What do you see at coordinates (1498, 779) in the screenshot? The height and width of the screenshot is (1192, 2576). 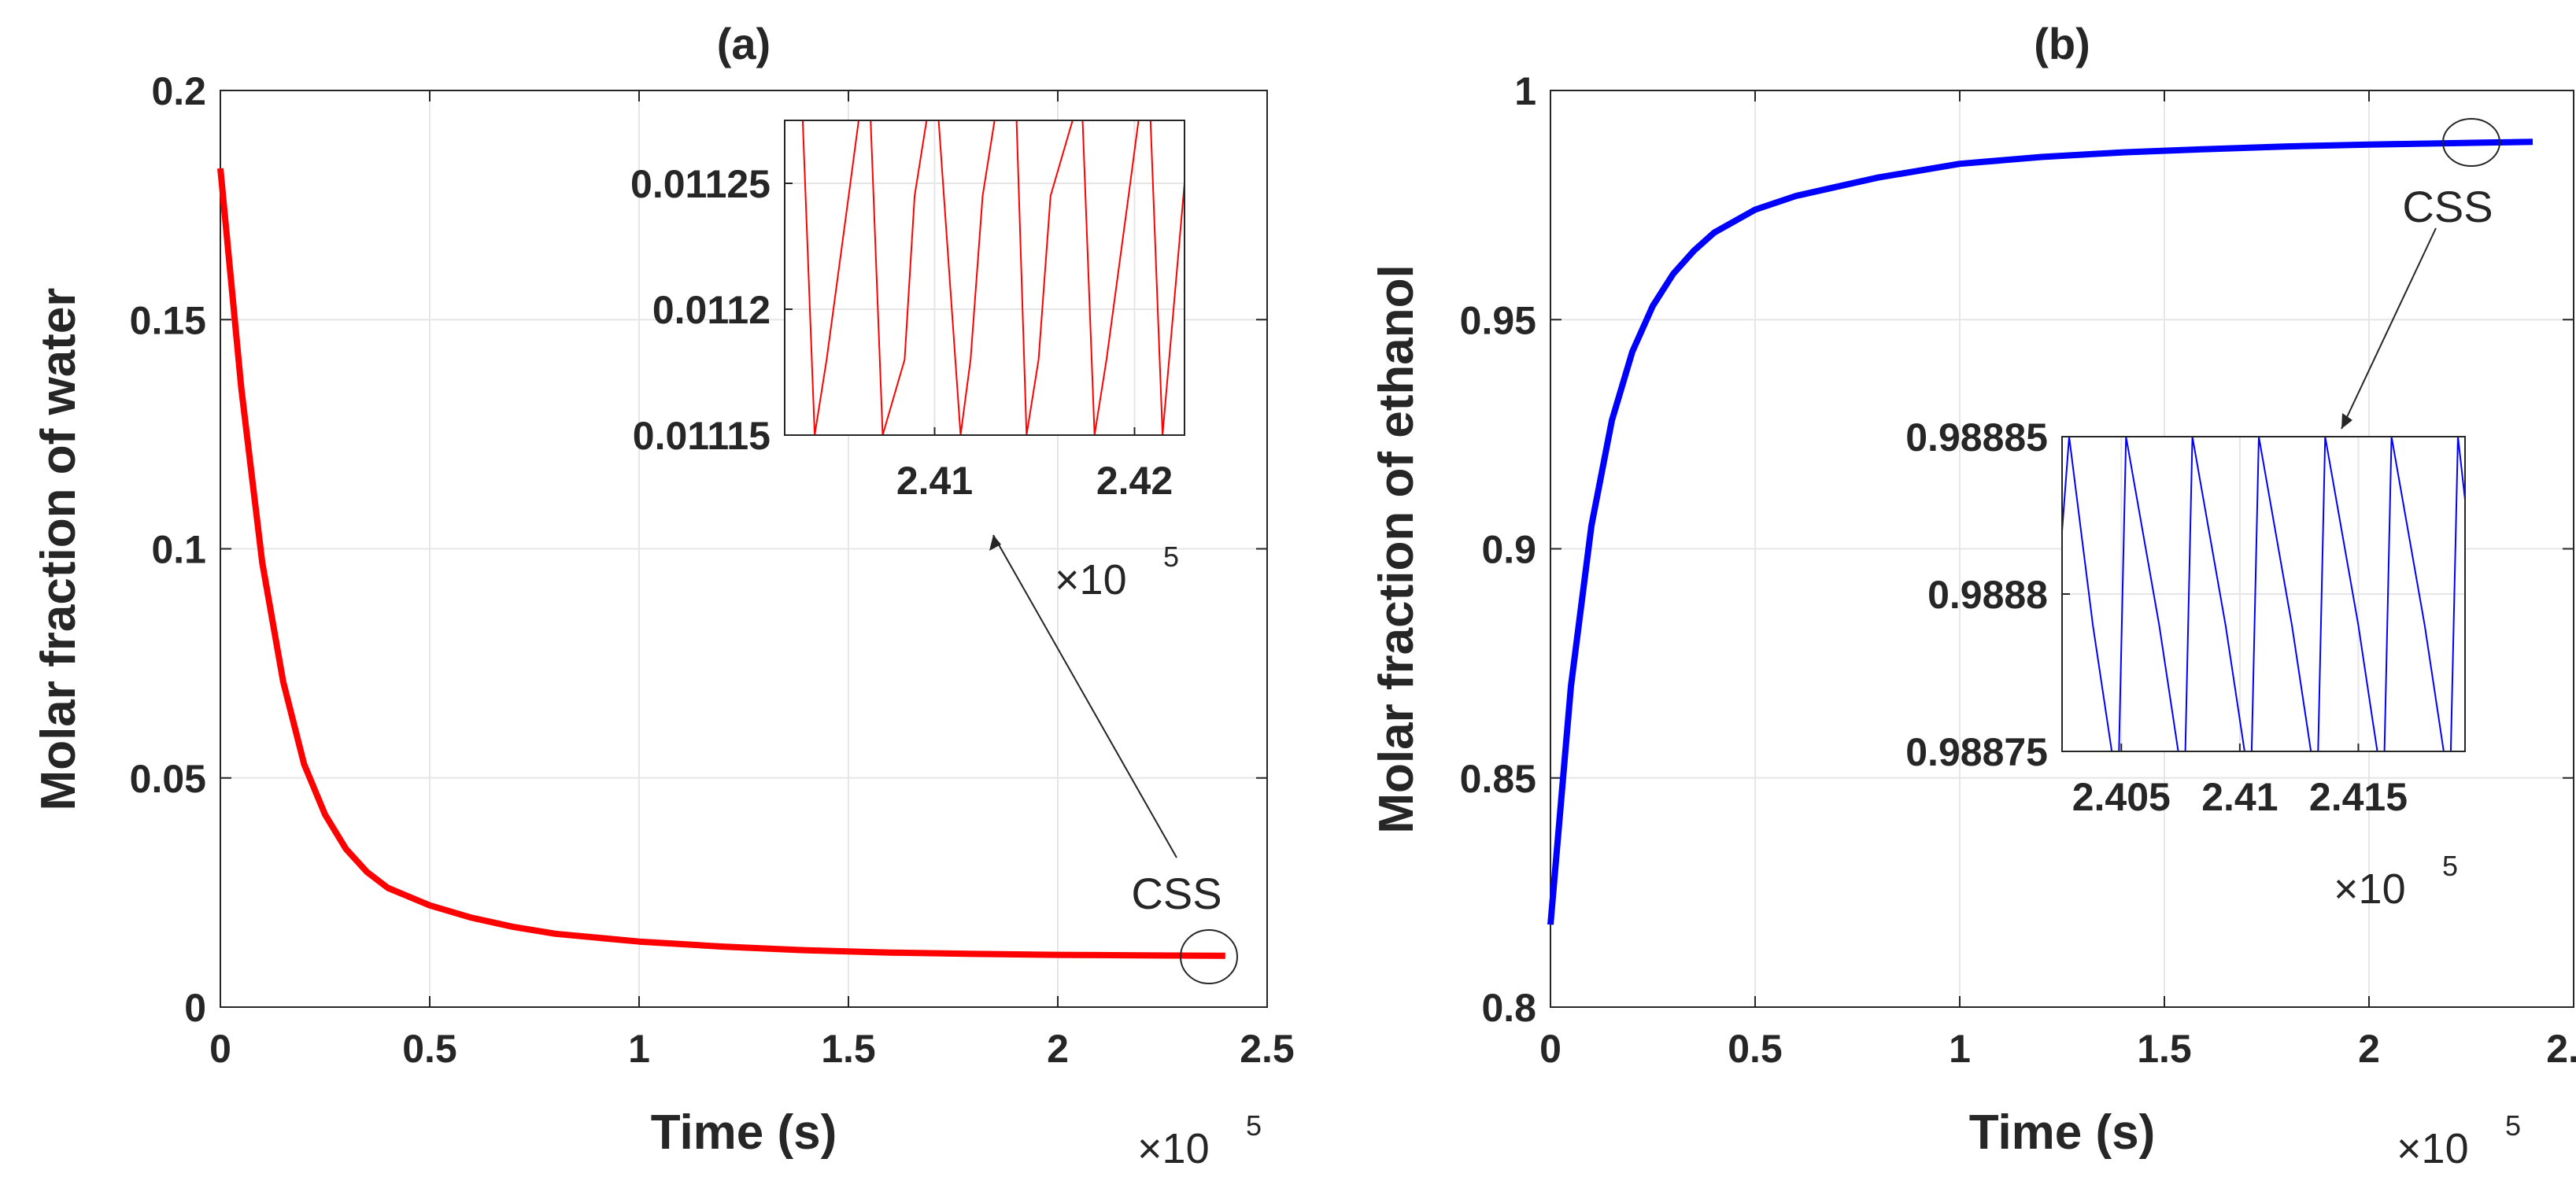 I see `y-tick-label: 0.85` at bounding box center [1498, 779].